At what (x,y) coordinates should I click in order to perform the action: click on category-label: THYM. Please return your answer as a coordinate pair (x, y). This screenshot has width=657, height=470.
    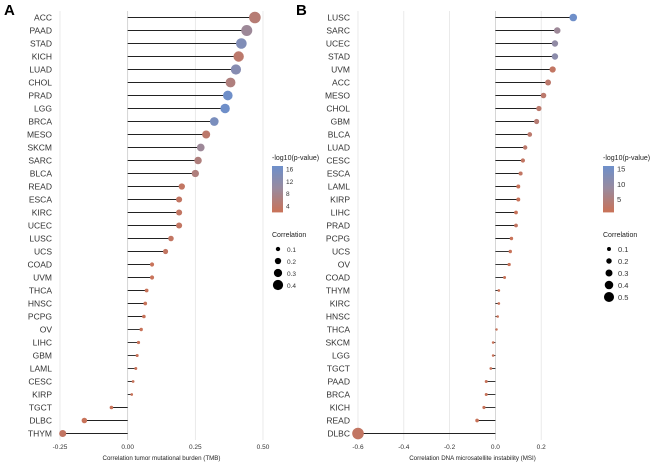
    Looking at the image, I should click on (40, 434).